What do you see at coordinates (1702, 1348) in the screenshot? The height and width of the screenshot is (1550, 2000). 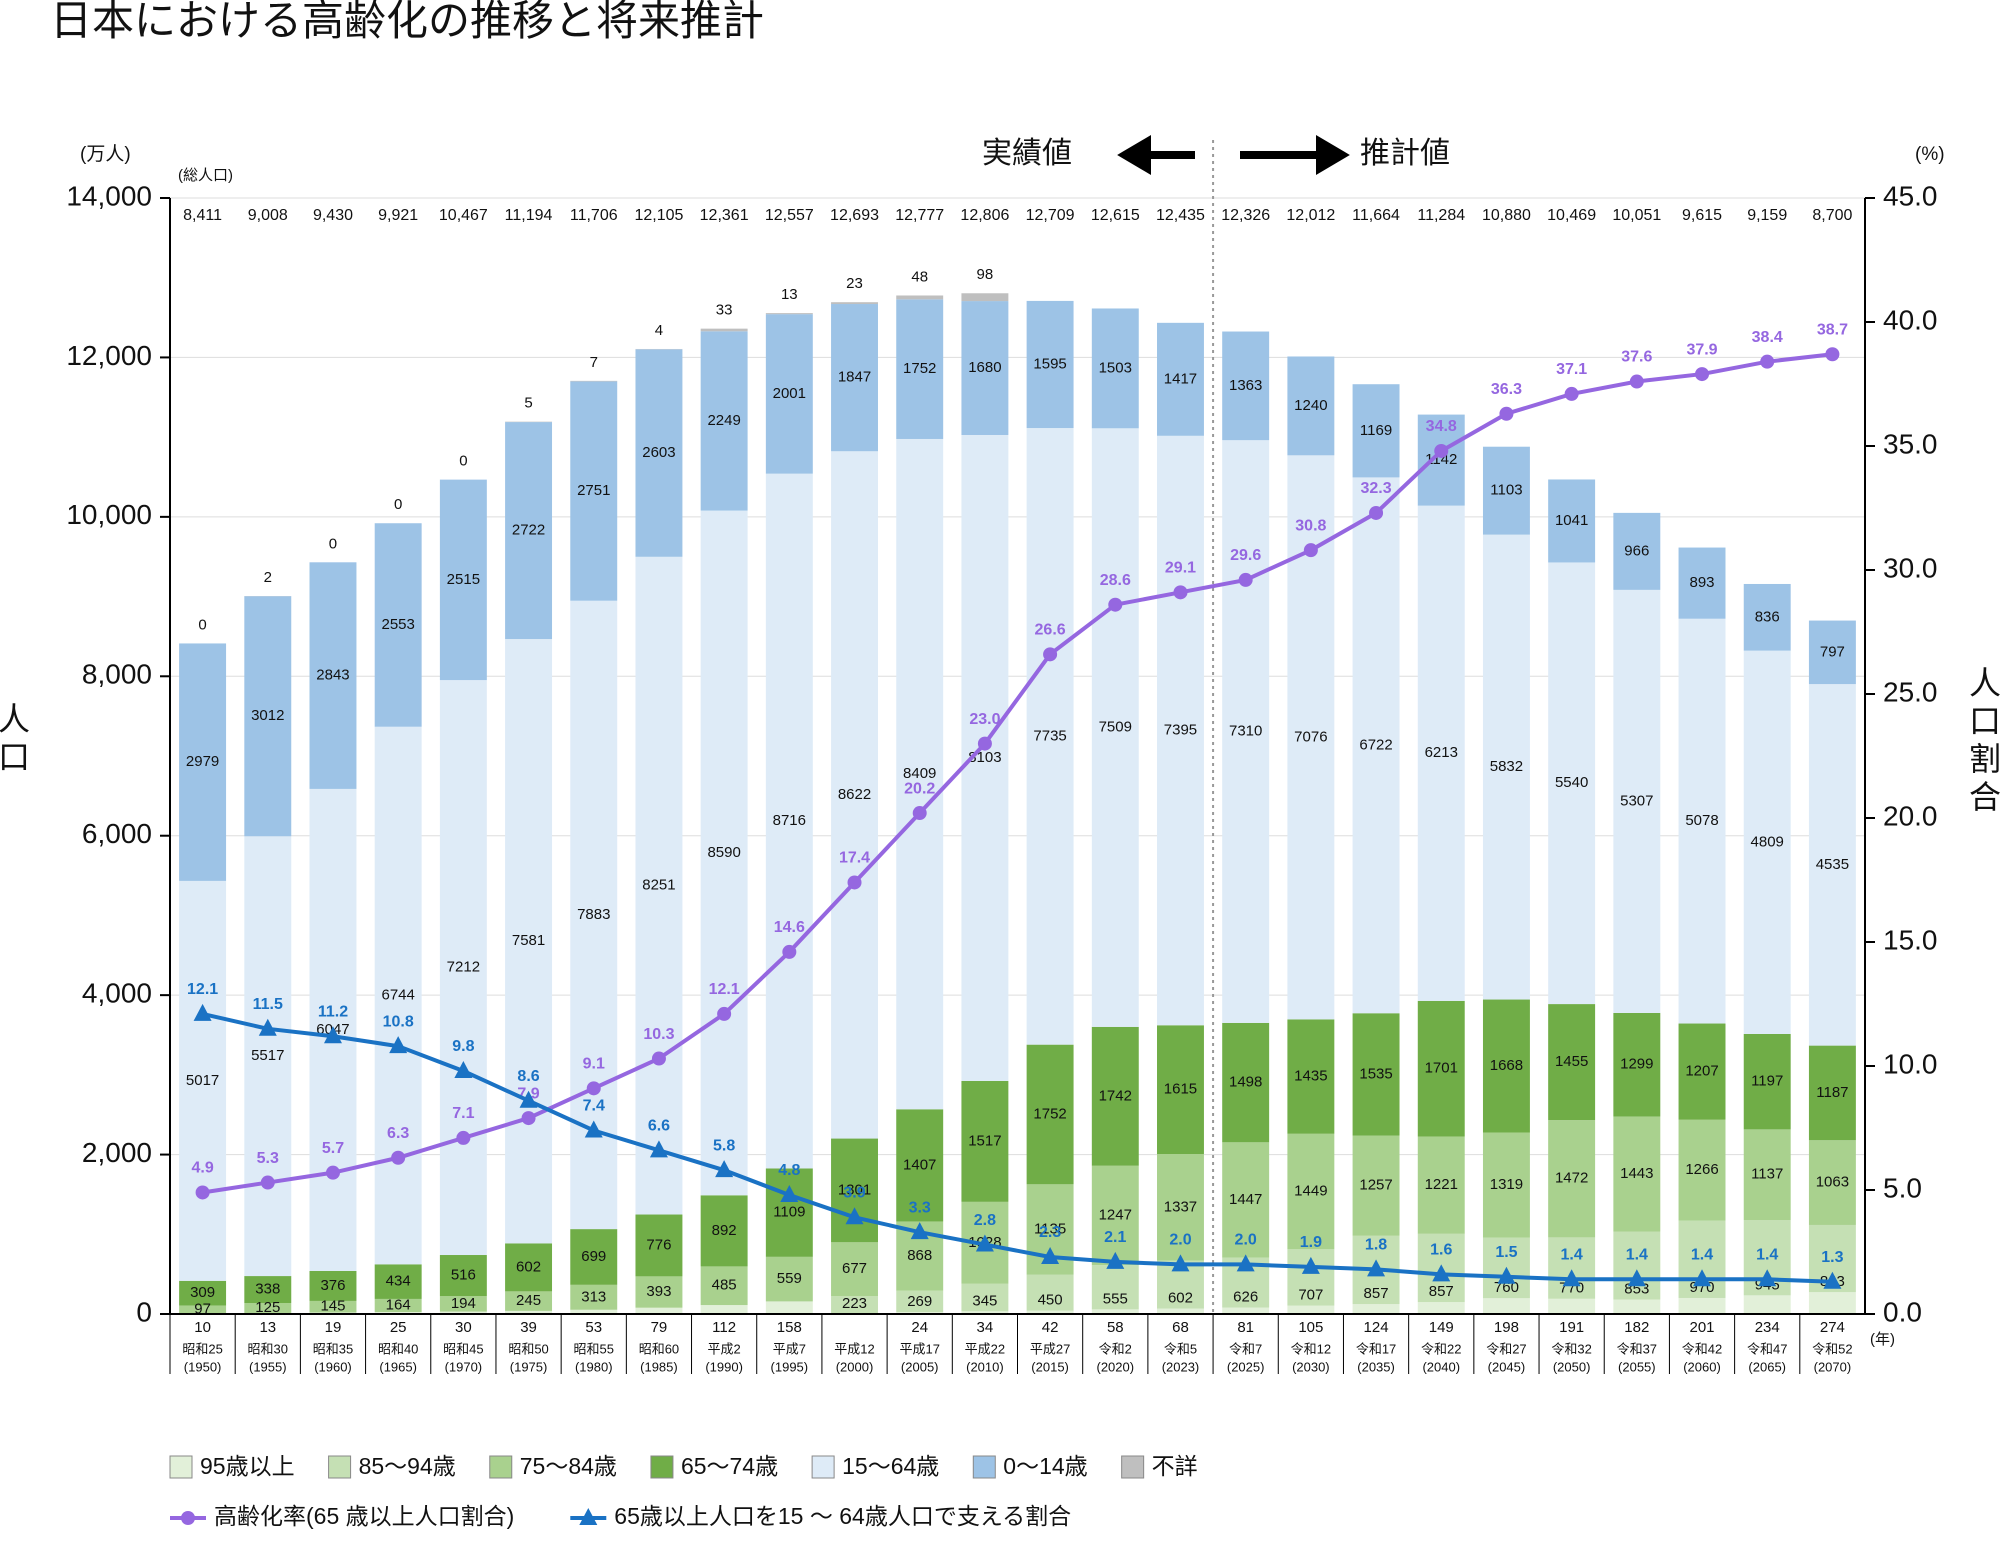 I see `x-tick-label: 令和42` at bounding box center [1702, 1348].